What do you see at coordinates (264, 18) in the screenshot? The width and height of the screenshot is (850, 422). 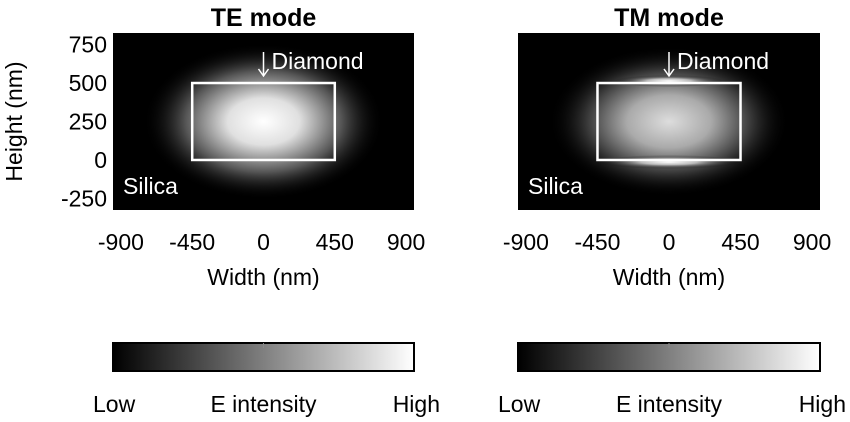 I see `chart-title: TE mode` at bounding box center [264, 18].